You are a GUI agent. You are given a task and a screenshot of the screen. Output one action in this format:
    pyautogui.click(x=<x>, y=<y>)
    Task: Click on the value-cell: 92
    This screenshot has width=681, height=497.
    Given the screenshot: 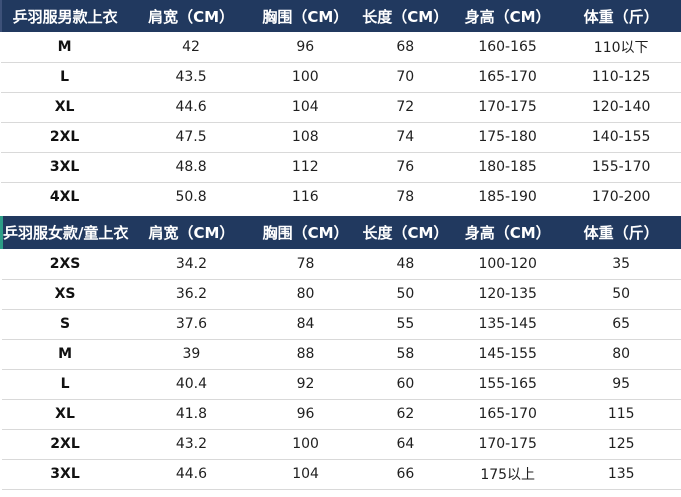 What is the action you would take?
    pyautogui.click(x=305, y=384)
    